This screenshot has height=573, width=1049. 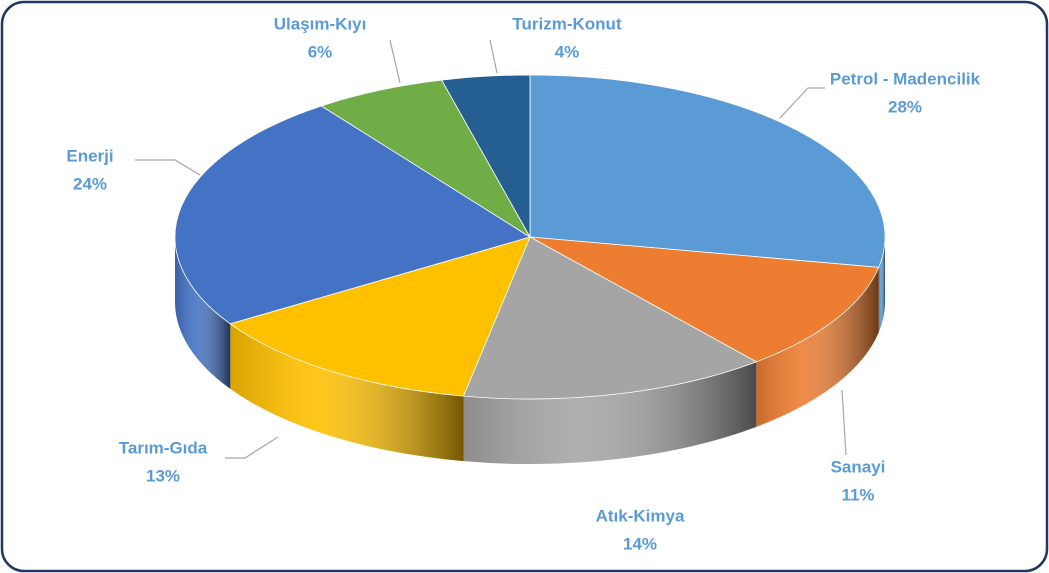 I want to click on slice-label: Tarım-Gıda, so click(x=163, y=447).